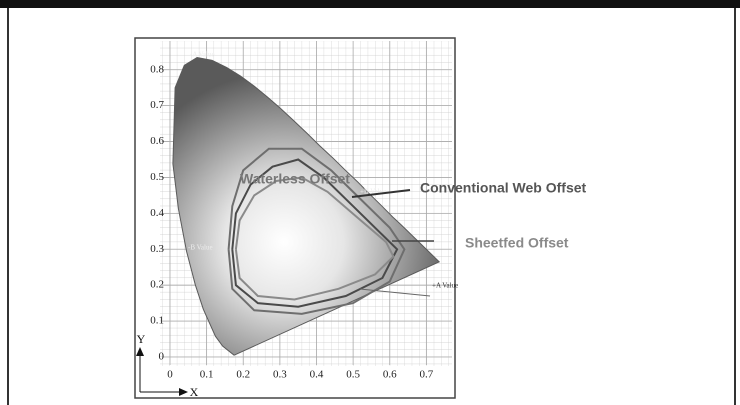 This screenshot has height=405, width=740. Describe the element at coordinates (194, 392) in the screenshot. I see `x-axis-label: X` at that location.